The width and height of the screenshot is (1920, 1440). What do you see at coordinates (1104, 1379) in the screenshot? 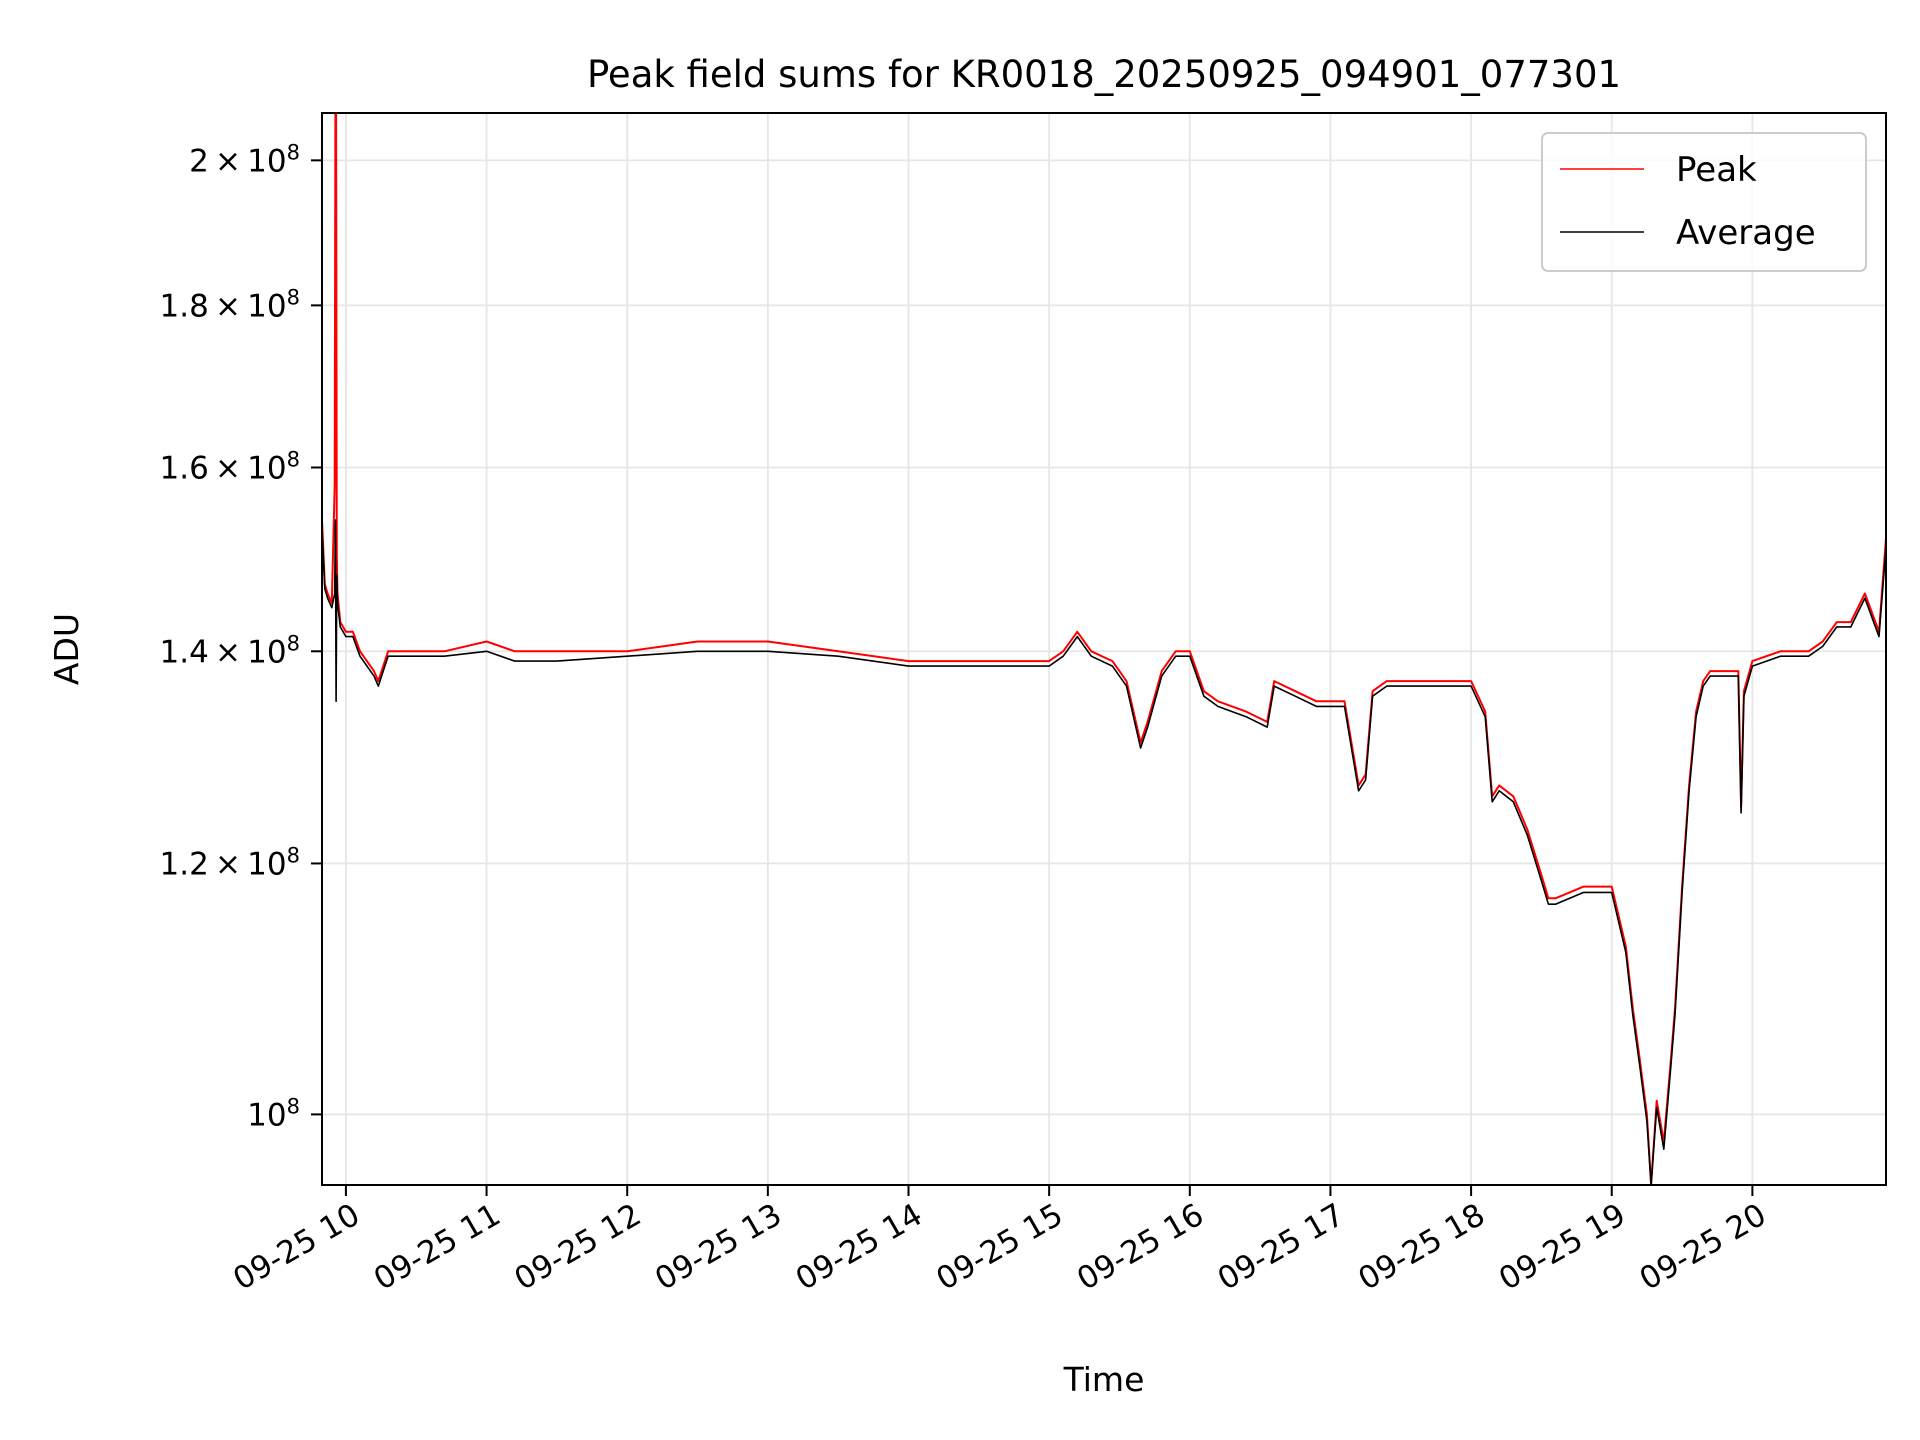
I see `x-axis-label: Time` at bounding box center [1104, 1379].